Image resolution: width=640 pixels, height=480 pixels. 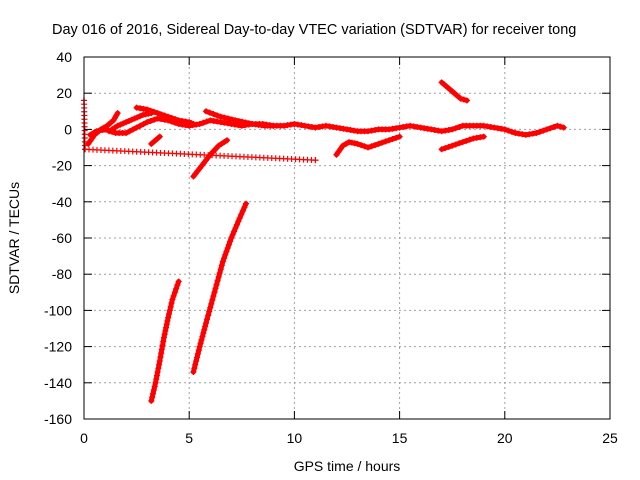 What do you see at coordinates (368, 146) in the screenshot?
I see `series-line` at bounding box center [368, 146].